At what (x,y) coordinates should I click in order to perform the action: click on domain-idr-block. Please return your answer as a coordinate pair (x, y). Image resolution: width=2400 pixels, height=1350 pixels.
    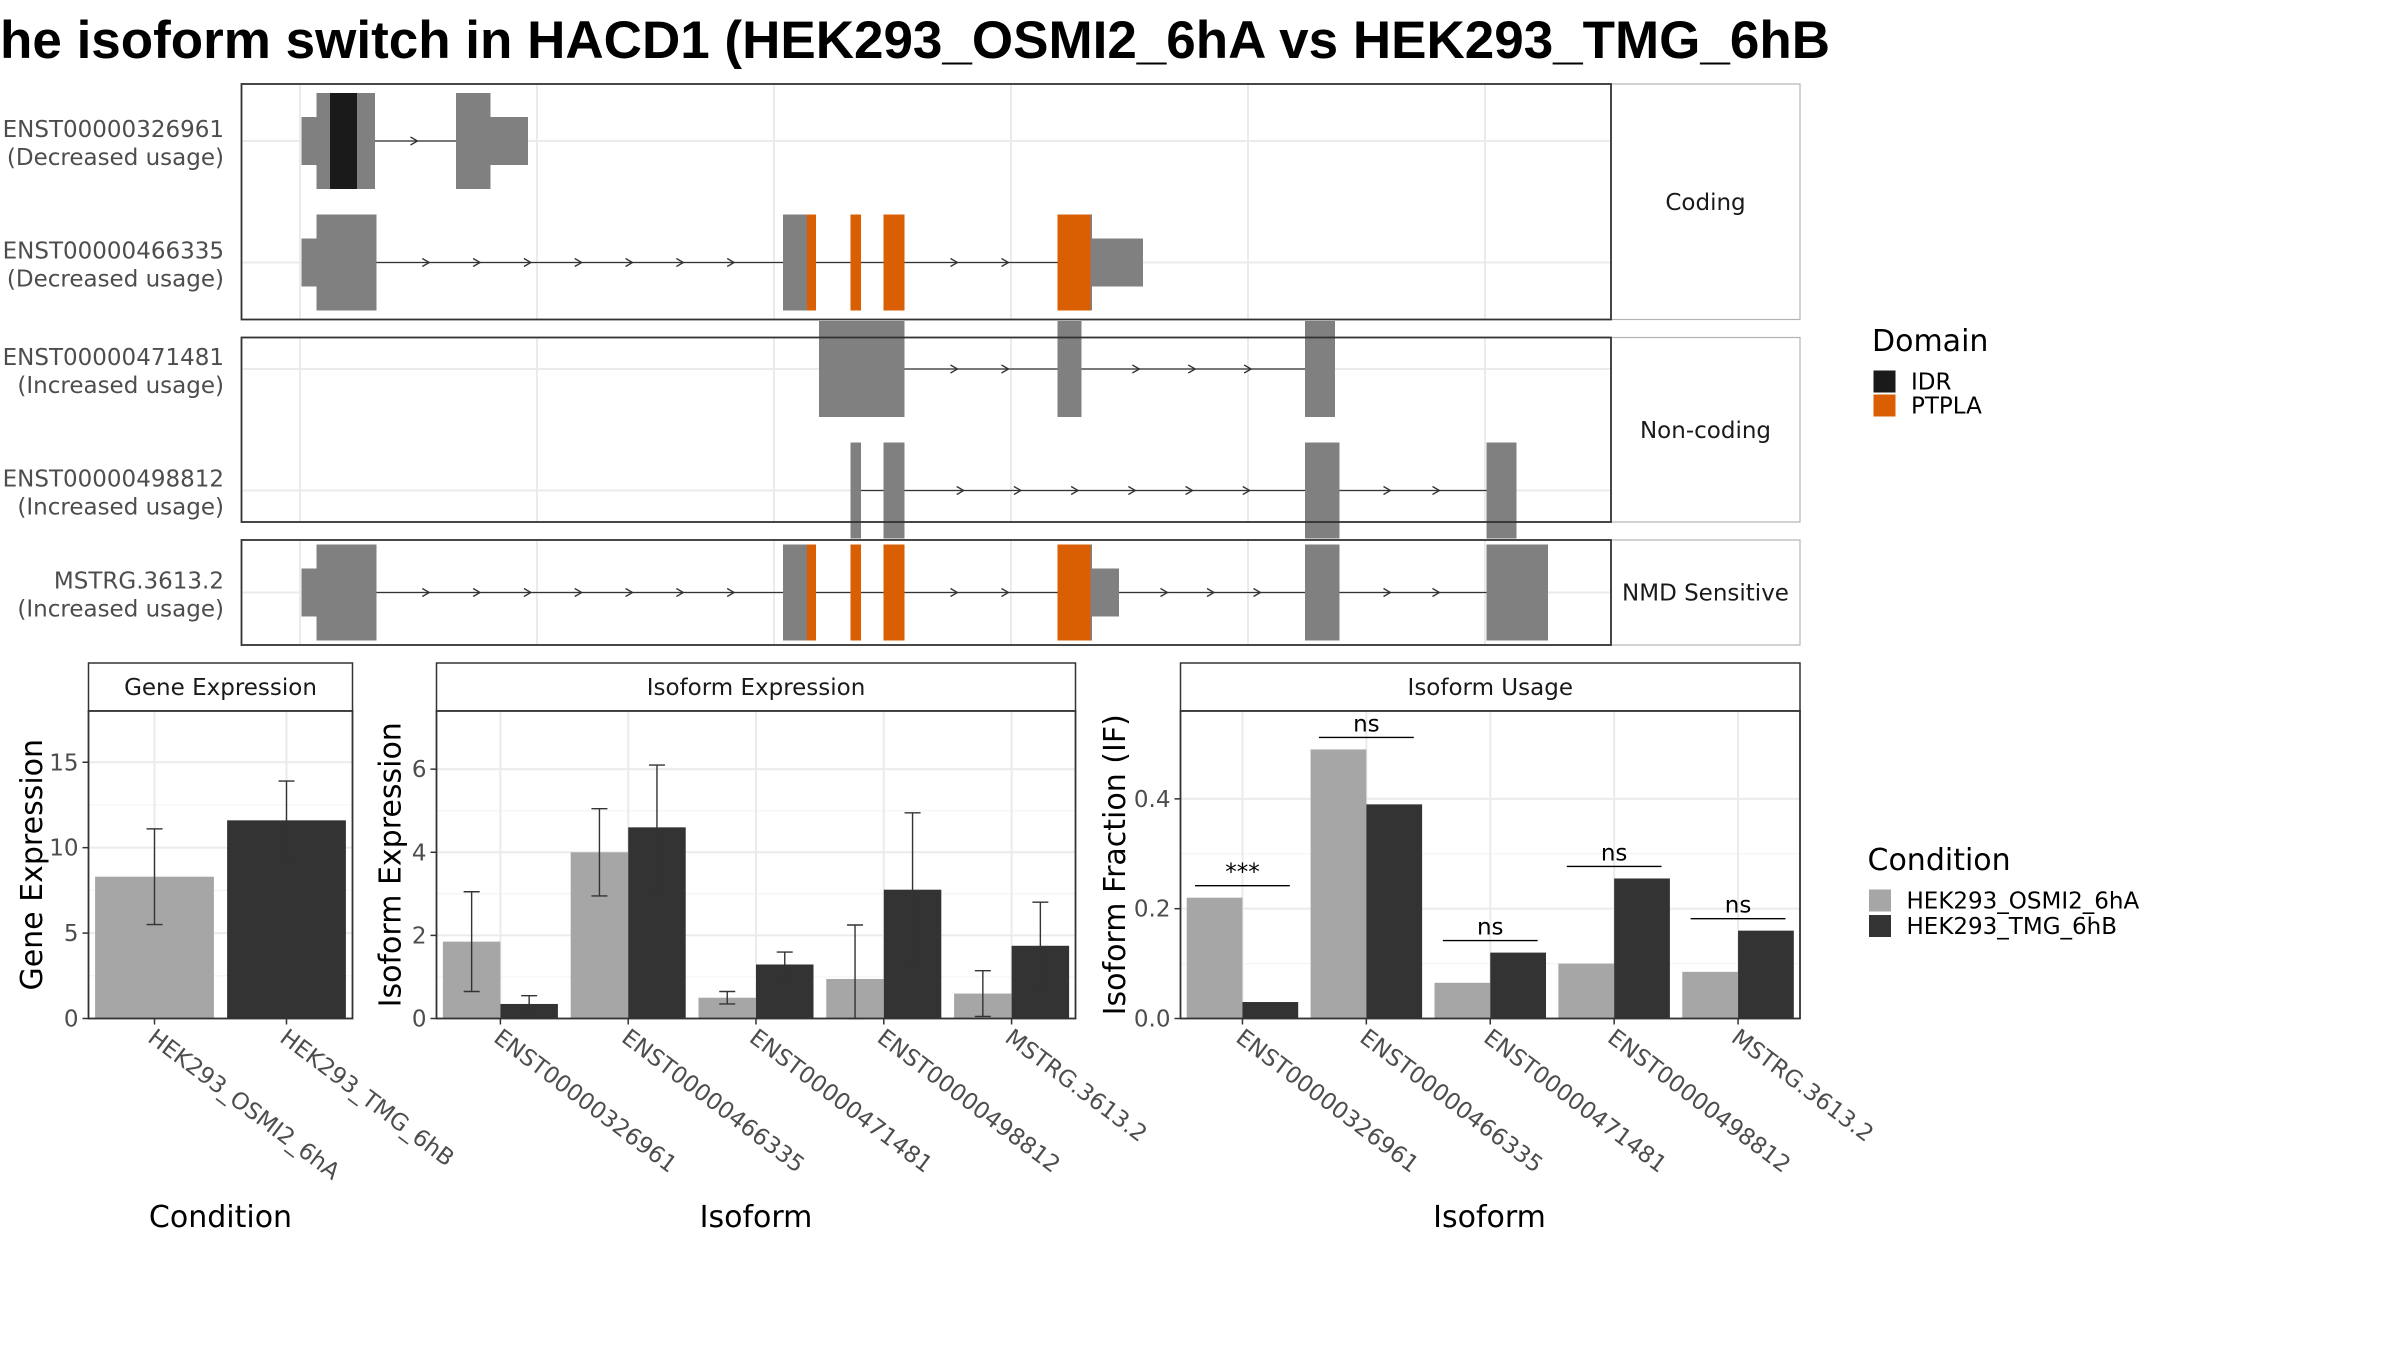
    Looking at the image, I should click on (343, 141).